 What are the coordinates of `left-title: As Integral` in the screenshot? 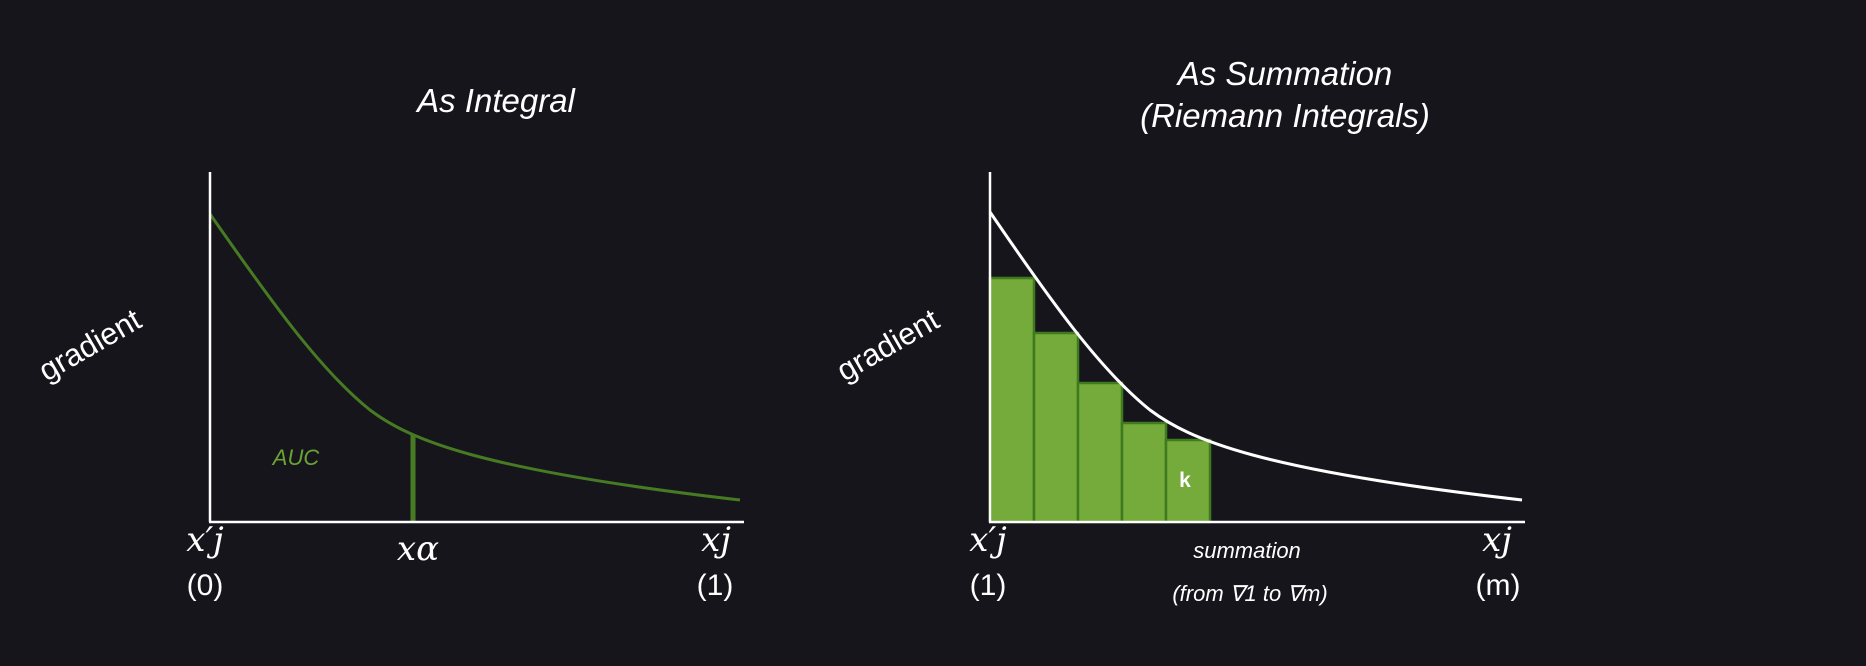 It's located at (495, 100).